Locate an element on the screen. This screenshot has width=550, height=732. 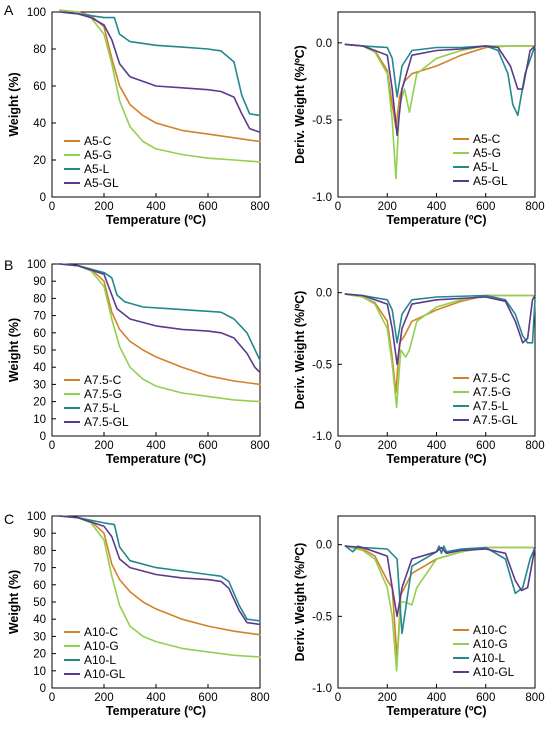
series-line-A7.5-C is located at coordinates (160, 324).